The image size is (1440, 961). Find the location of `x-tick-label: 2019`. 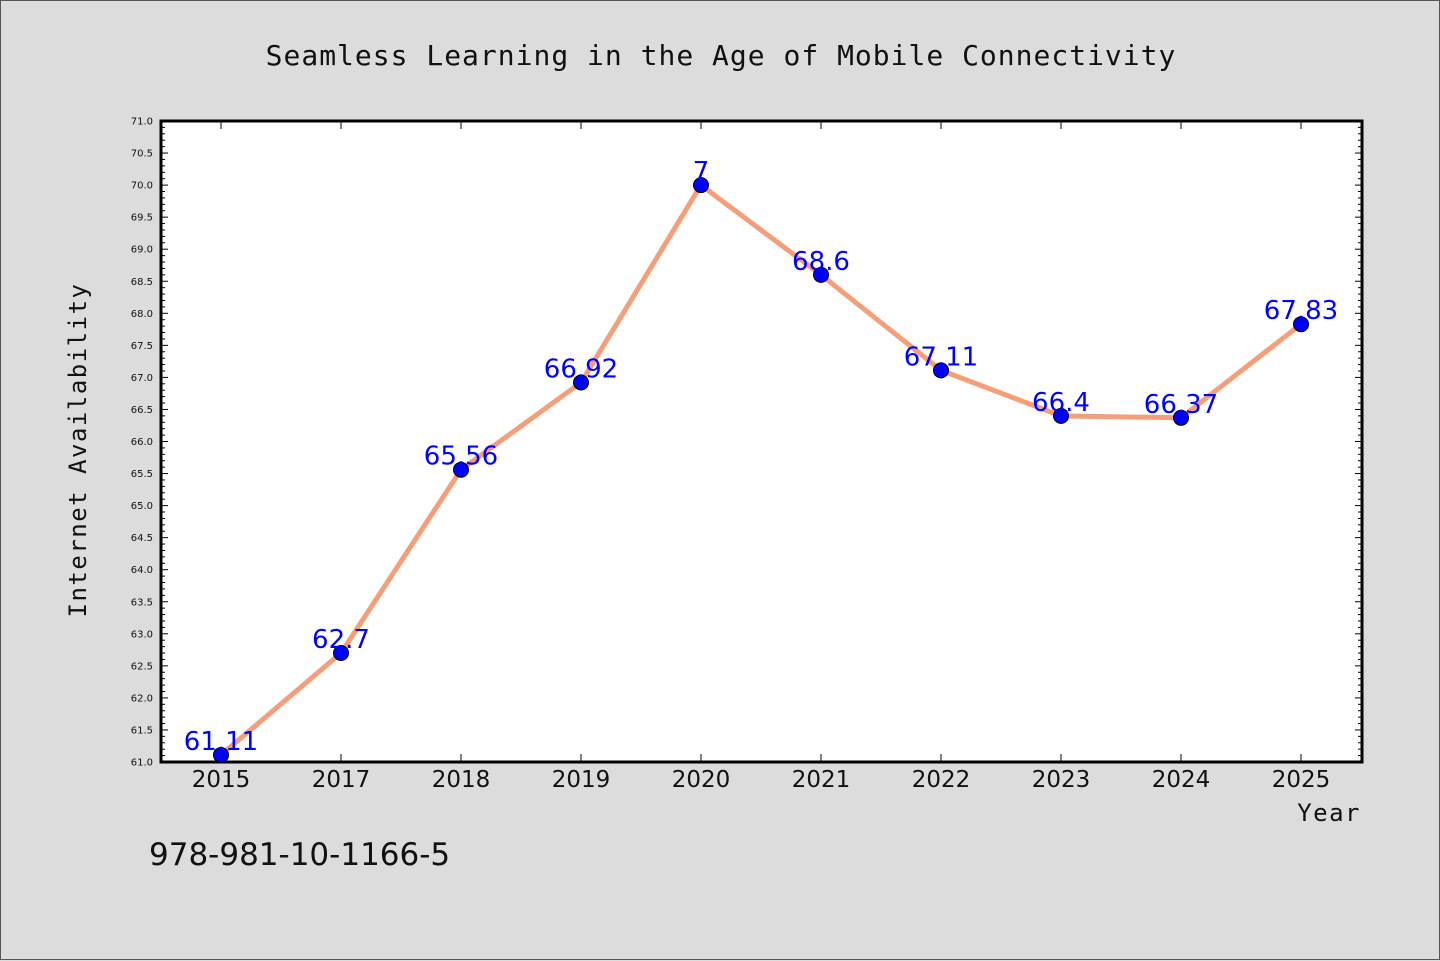

x-tick-label: 2019 is located at coordinates (581, 780).